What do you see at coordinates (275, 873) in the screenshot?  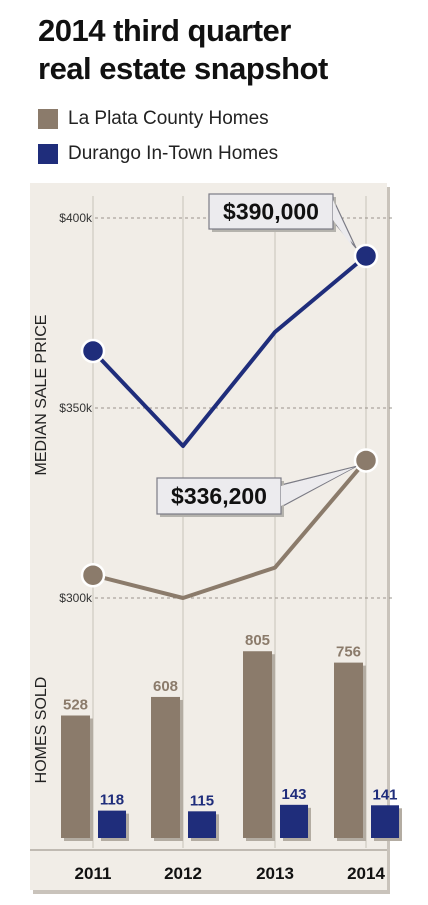 I see `x-tick-label-2013: 2013` at bounding box center [275, 873].